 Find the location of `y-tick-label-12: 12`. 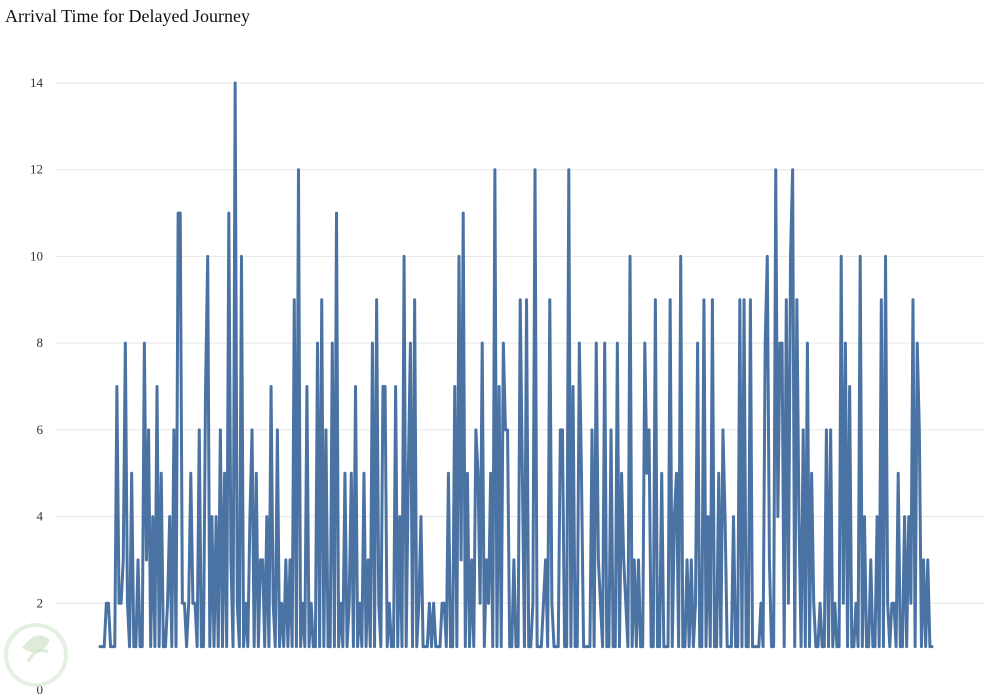

y-tick-label-12: 12 is located at coordinates (36, 169).